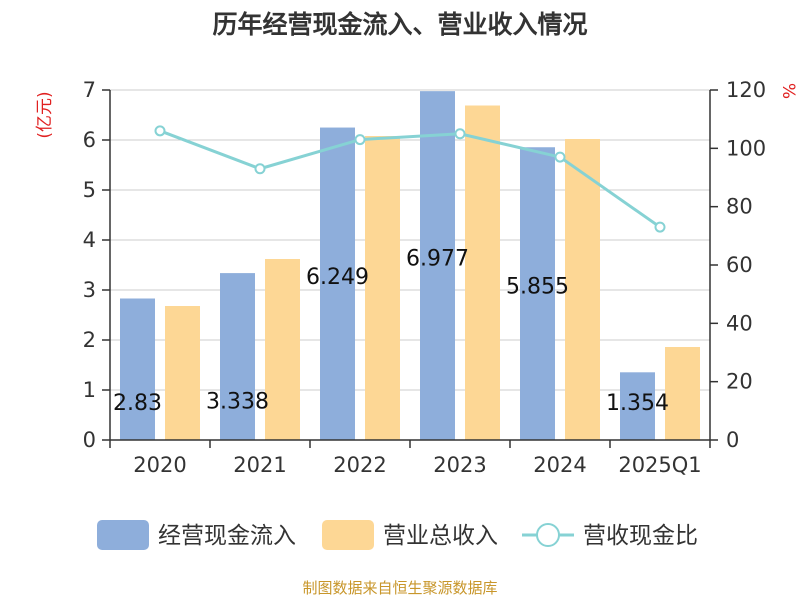 The image size is (800, 600). What do you see at coordinates (739, 207) in the screenshot?
I see `right-tick-label: 80` at bounding box center [739, 207].